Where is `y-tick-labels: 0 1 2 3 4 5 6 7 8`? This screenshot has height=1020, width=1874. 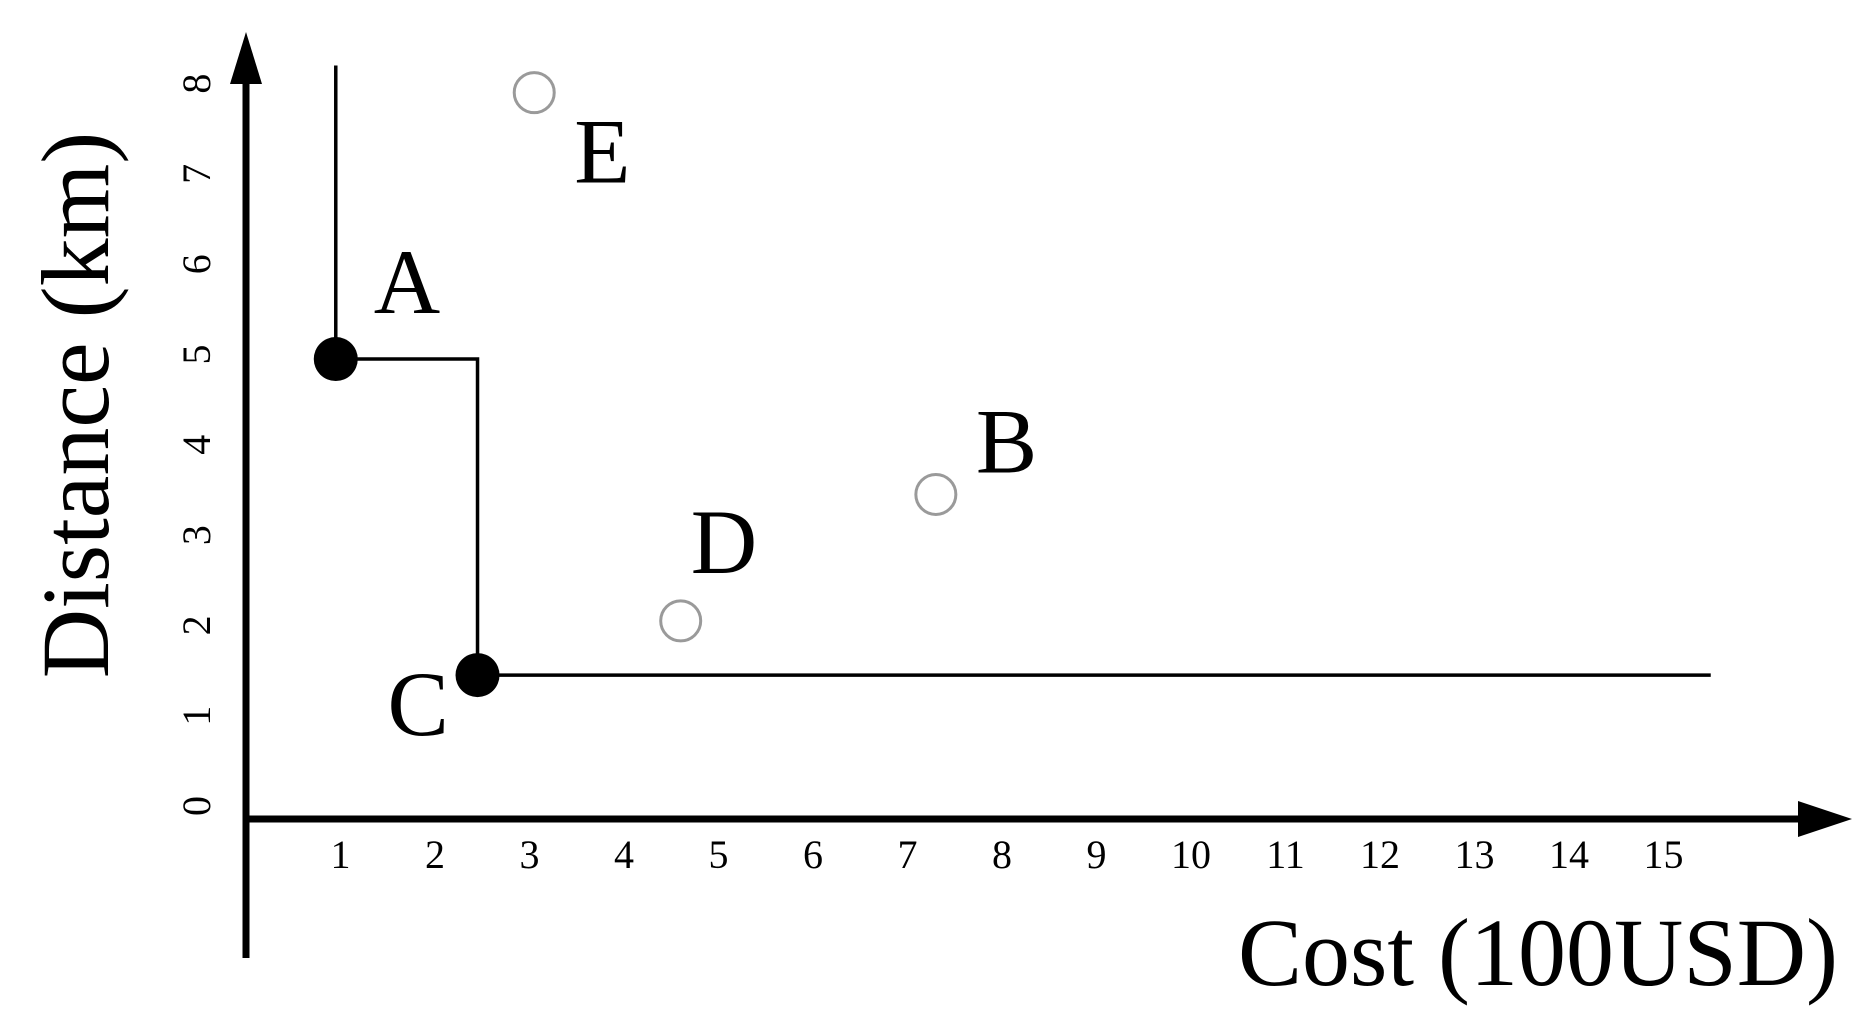
y-tick-labels: 0 1 2 3 4 5 6 7 8 is located at coordinates (196, 445).